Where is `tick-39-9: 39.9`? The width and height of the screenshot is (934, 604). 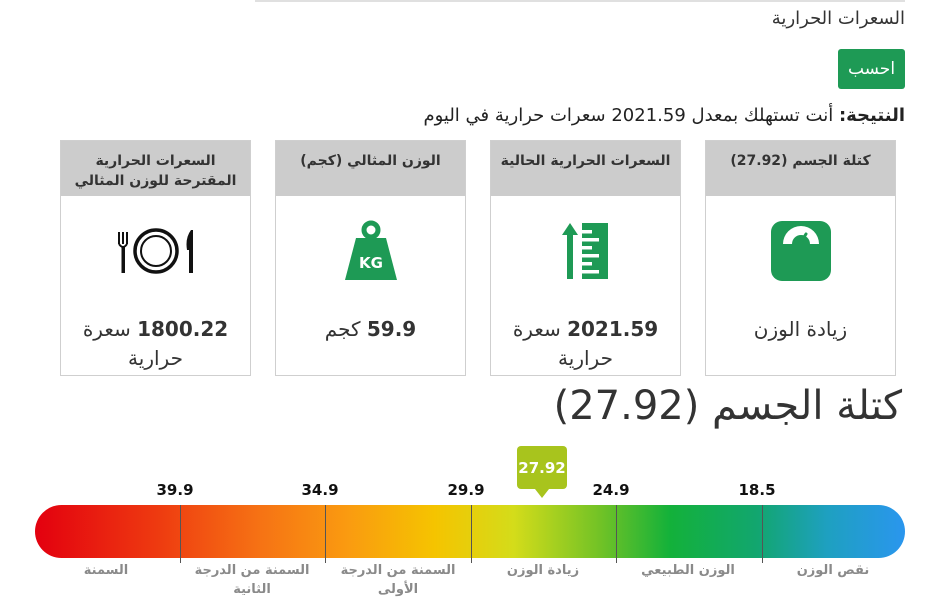
tick-39-9: 39.9 is located at coordinates (175, 490).